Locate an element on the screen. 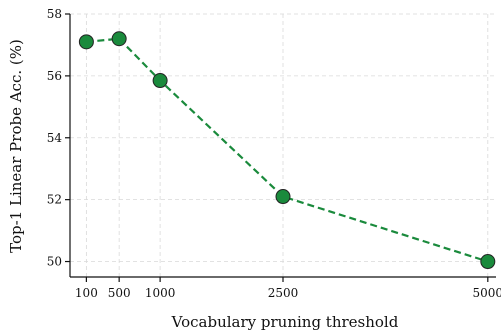  x-tick-label: 500 is located at coordinates (119, 293).